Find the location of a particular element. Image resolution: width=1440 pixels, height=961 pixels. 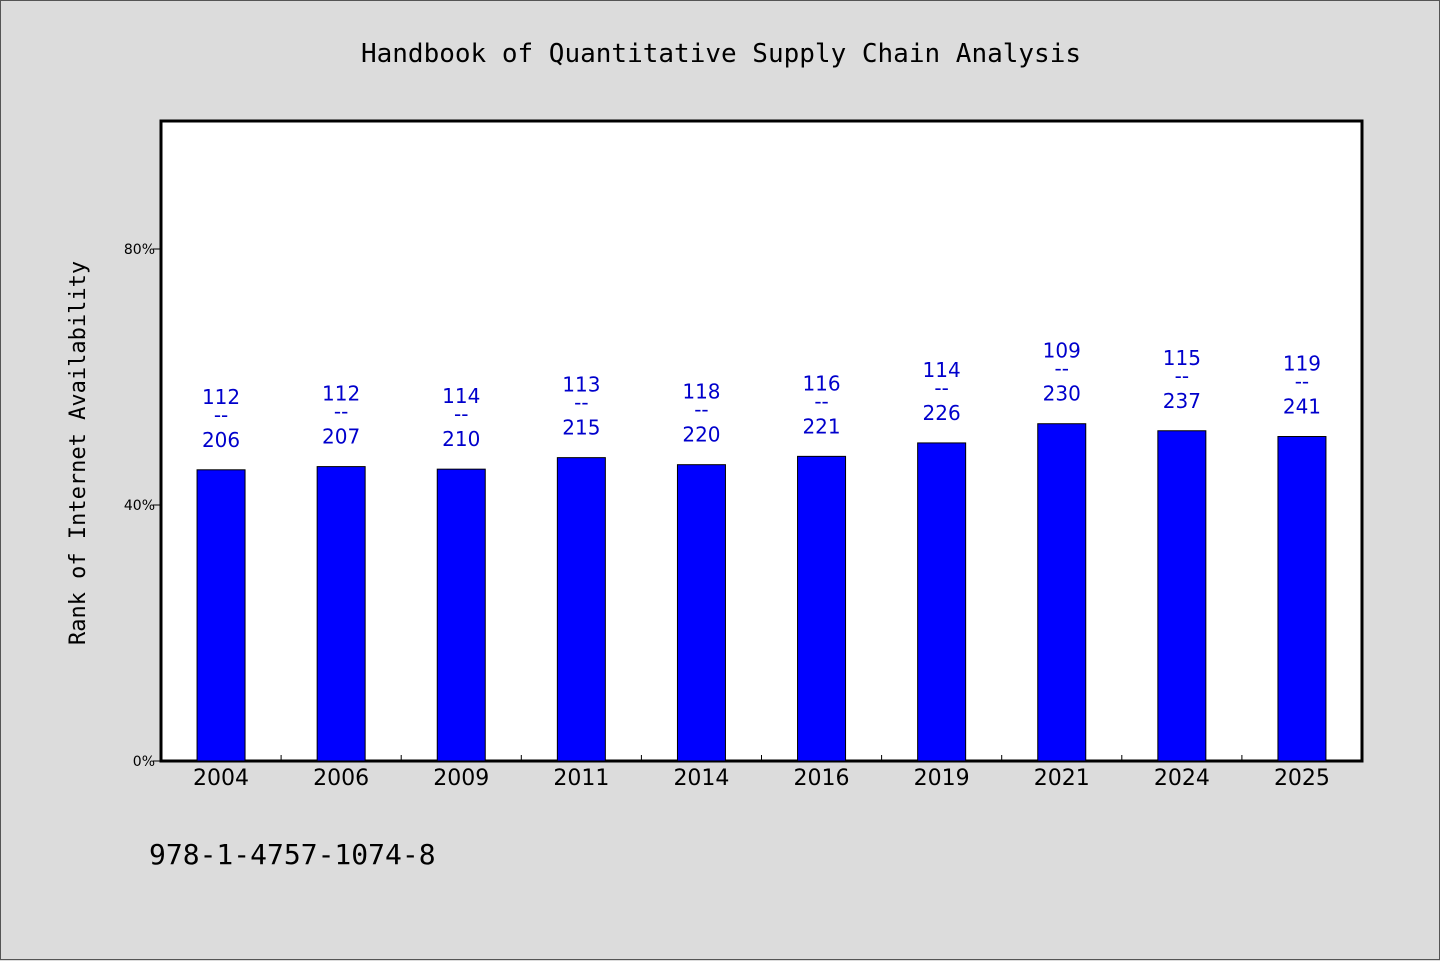

bar-2021 is located at coordinates (1062, 592).